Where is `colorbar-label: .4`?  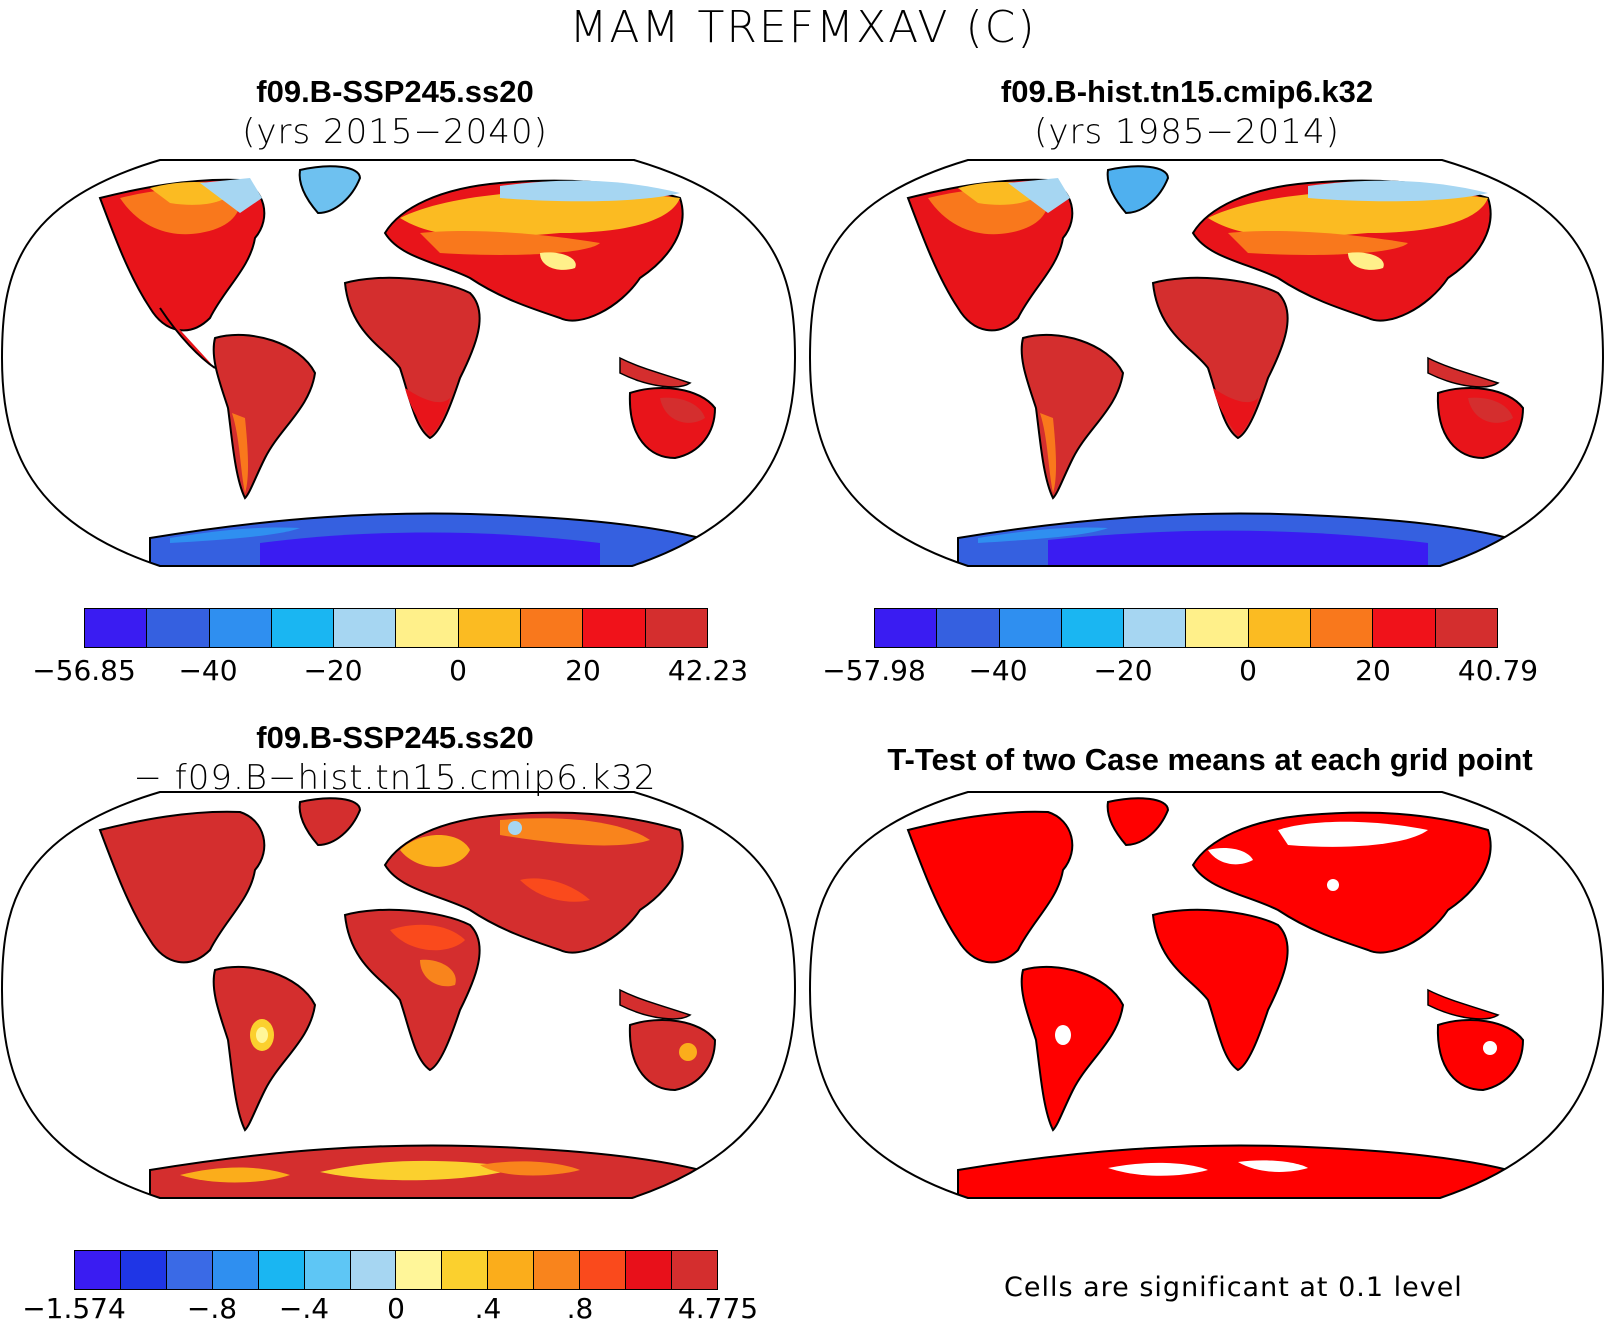 colorbar-label: .4 is located at coordinates (488, 1308).